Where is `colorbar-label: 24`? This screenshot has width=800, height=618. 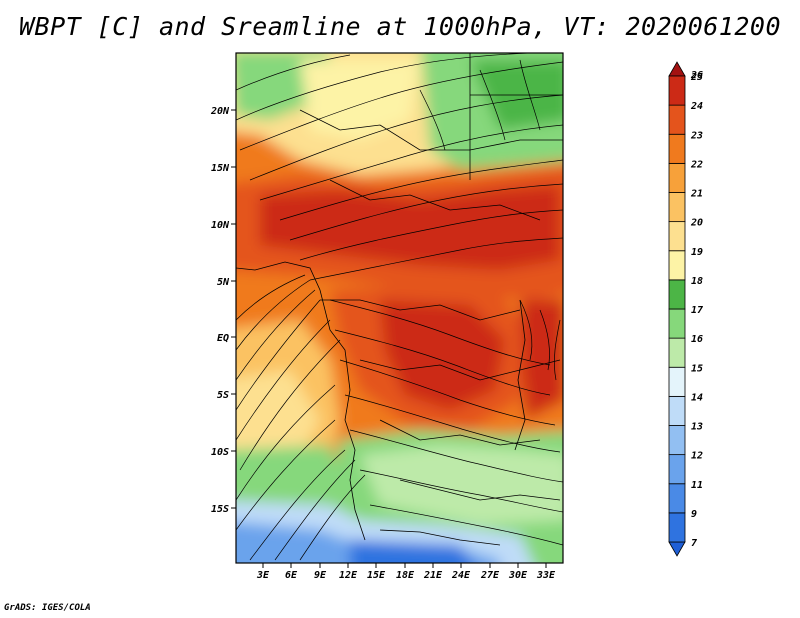
colorbar-label: 24 is located at coordinates (696, 106).